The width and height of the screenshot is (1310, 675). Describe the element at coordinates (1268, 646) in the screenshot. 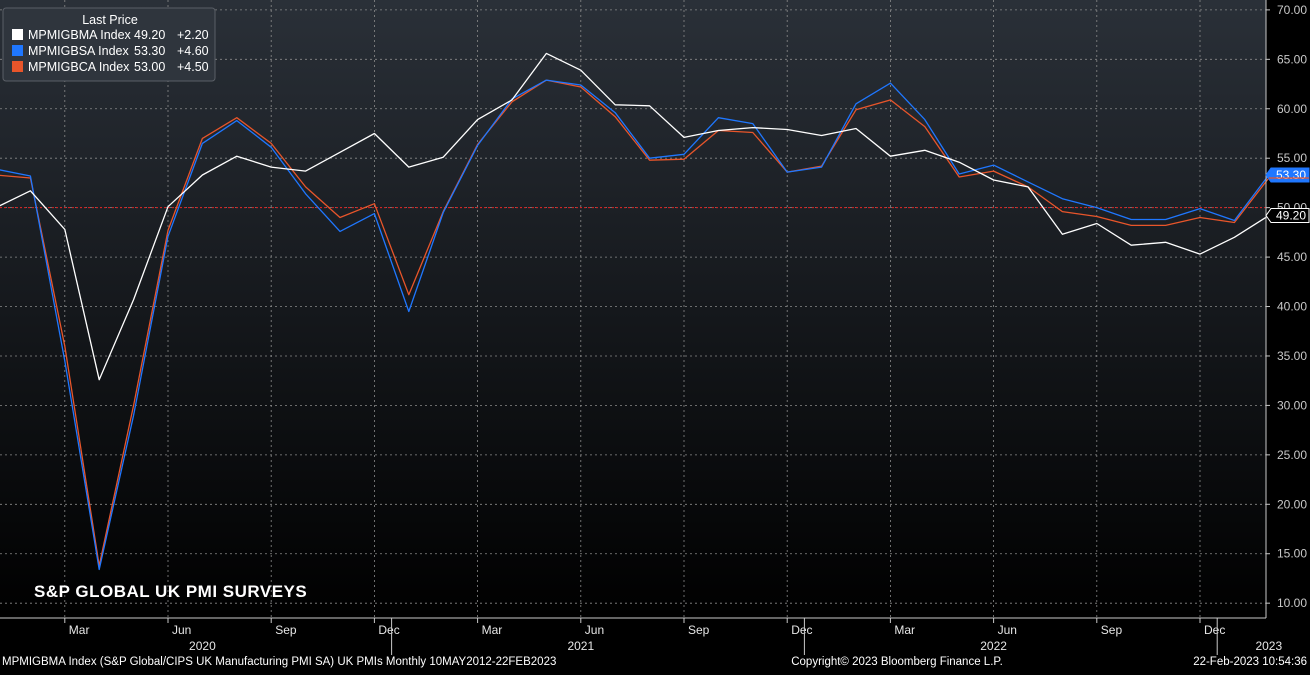

I see `x-year-label: 2023` at that location.